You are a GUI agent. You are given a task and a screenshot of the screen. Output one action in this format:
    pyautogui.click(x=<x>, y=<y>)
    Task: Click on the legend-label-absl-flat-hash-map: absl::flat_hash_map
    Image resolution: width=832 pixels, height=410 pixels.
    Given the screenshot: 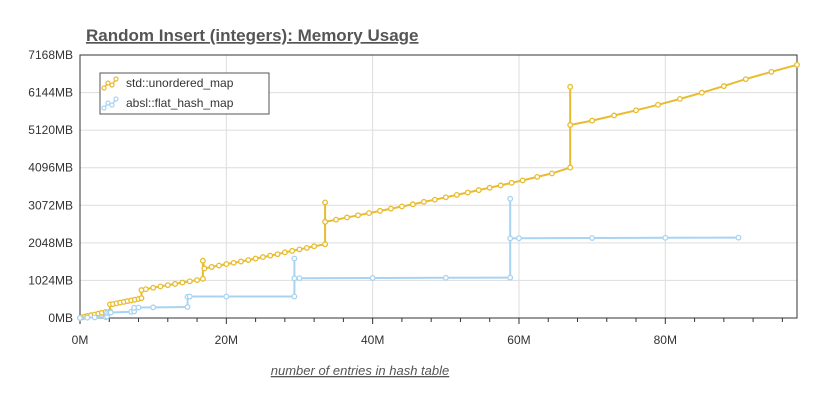 What is the action you would take?
    pyautogui.click(x=180, y=103)
    